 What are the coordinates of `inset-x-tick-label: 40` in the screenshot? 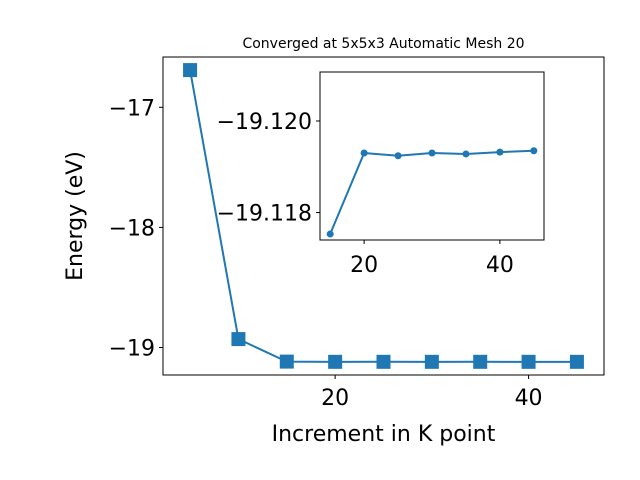 It's located at (500, 265).